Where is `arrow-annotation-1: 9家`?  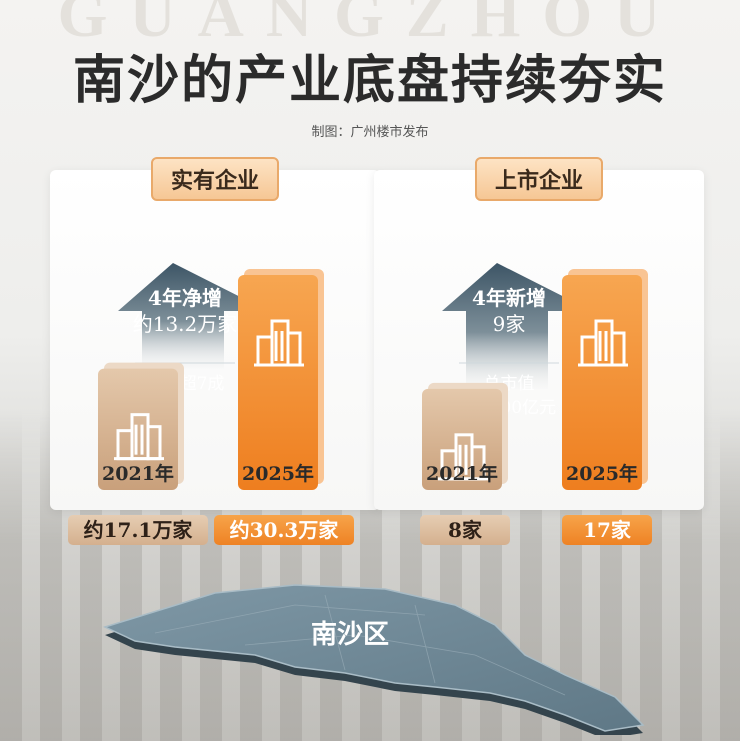 arrow-annotation-1: 9家 is located at coordinates (509, 324).